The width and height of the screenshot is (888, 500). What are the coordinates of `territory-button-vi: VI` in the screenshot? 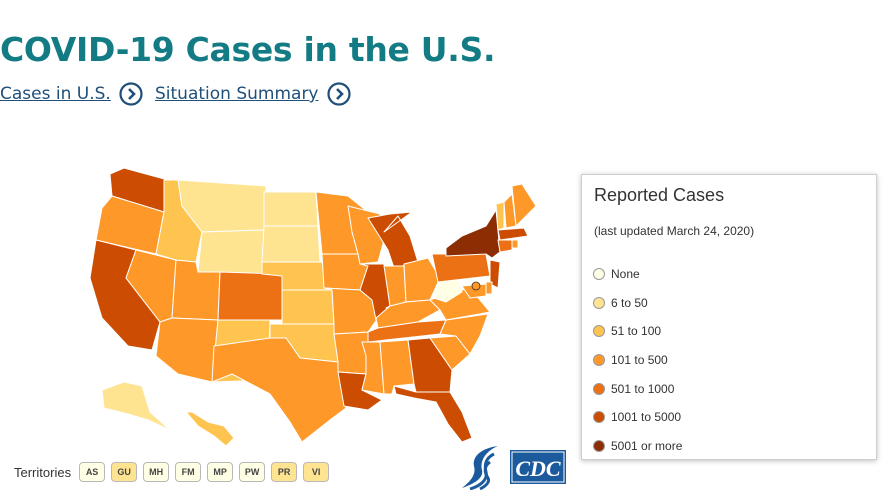 It's located at (316, 472).